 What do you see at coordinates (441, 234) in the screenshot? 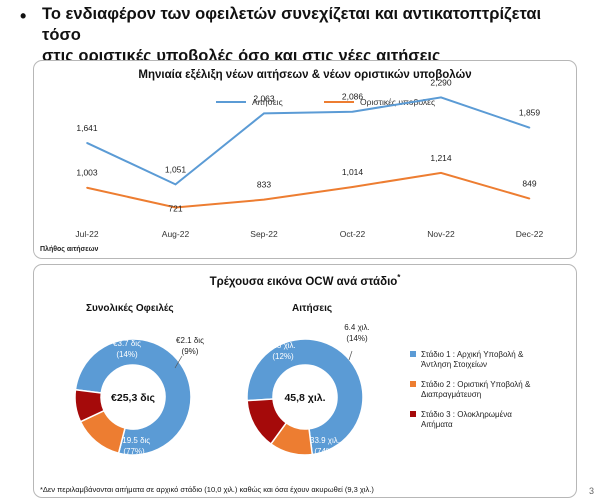
I see `x-tick-label: Nov-22` at bounding box center [441, 234].